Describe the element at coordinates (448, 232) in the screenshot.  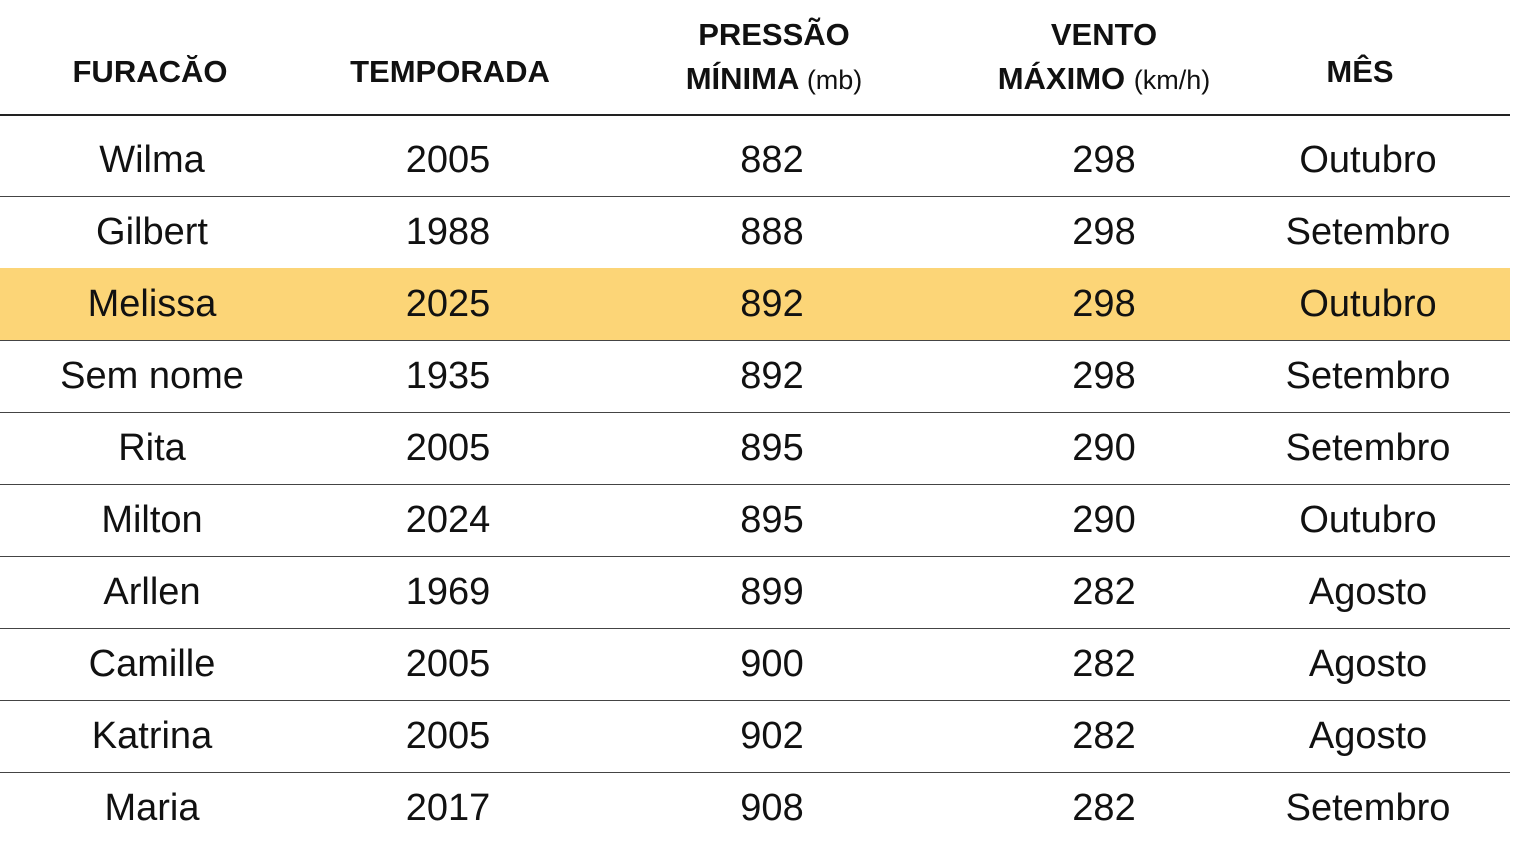
I see `table-cell: 1988` at that location.